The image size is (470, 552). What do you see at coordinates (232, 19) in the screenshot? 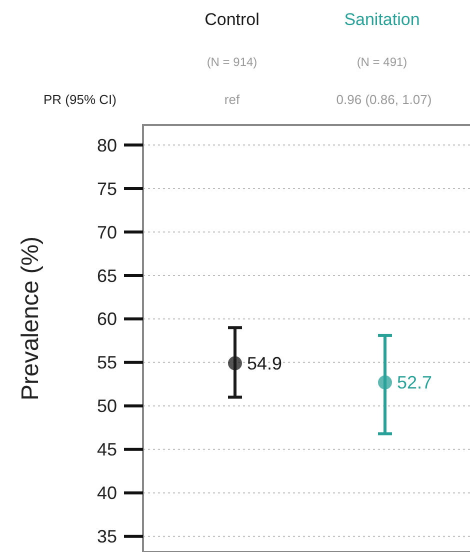
I see `x-tick-label: Control` at bounding box center [232, 19].